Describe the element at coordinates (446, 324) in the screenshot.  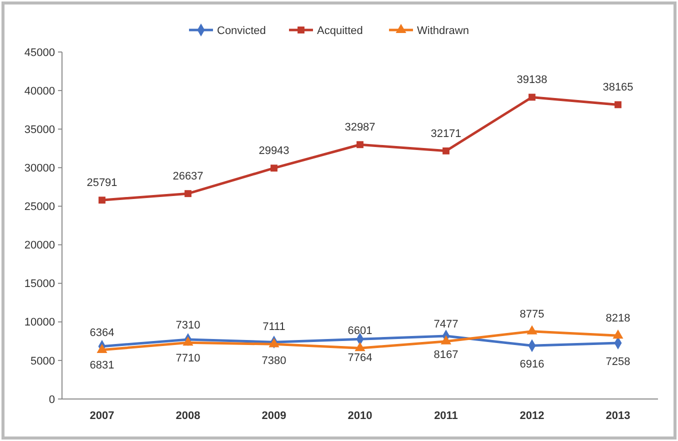
I see `data-label: 7477` at that location.